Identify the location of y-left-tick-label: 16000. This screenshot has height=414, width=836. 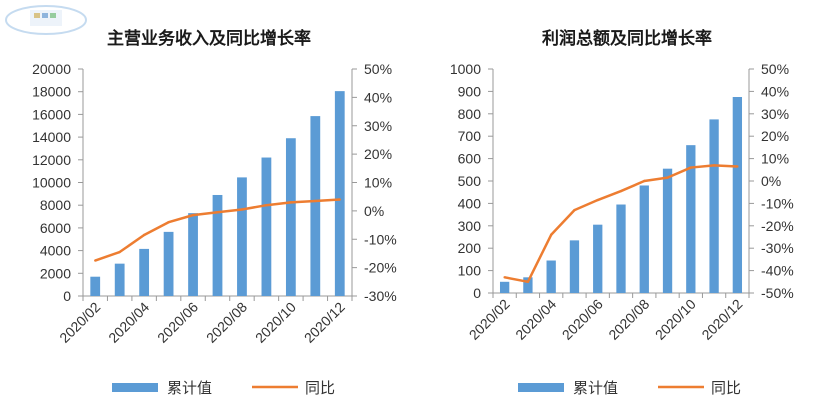
(51, 114).